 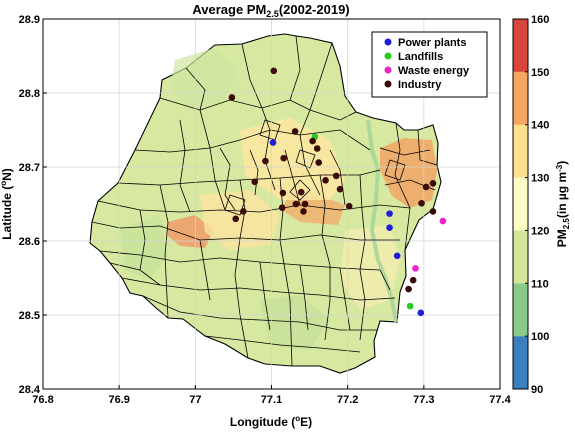 I want to click on legend-waste-energy-marker, so click(x=388, y=70).